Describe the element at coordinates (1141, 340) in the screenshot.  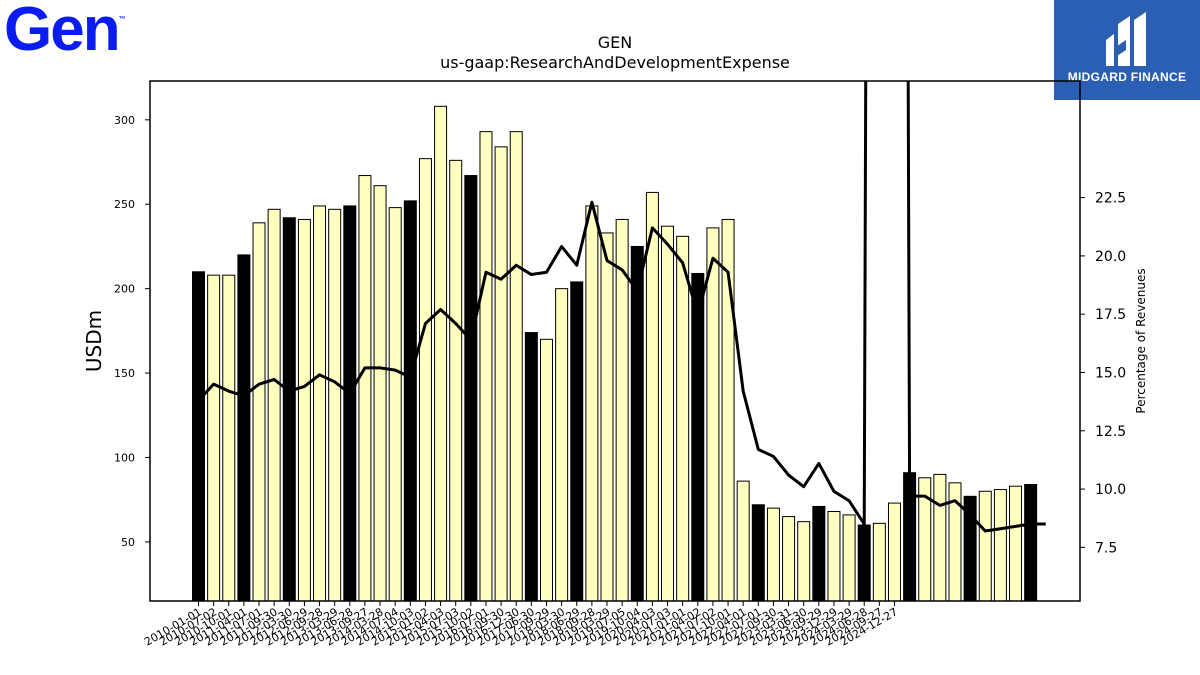
I see `y2-axis-label: Percentage of Revenues` at that location.